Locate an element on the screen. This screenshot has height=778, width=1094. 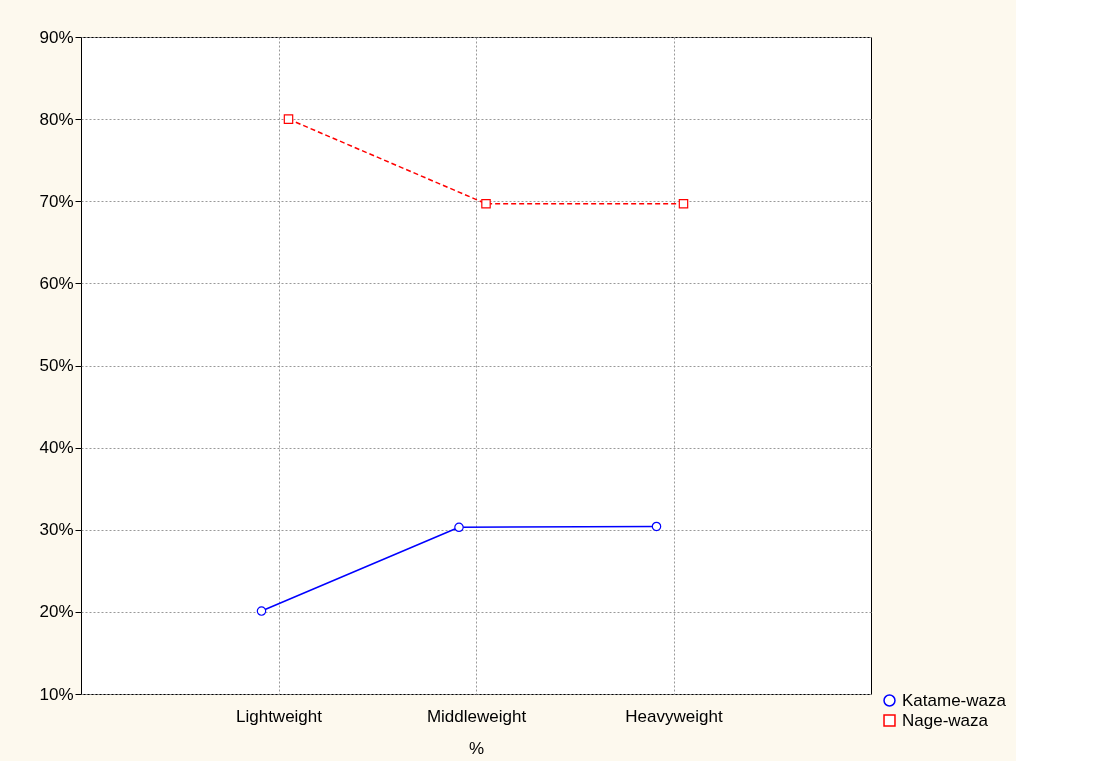
y-tick-label: 80% is located at coordinates (56, 119).